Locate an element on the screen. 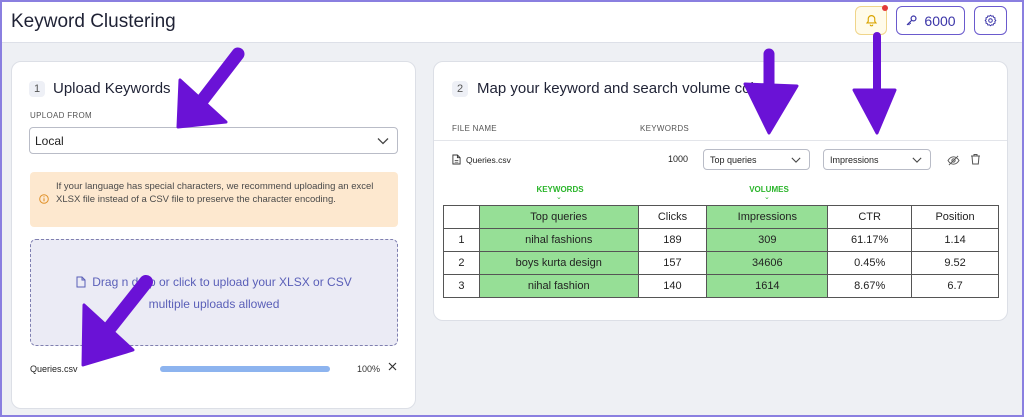 Image resolution: width=1024 pixels, height=417 pixels. mapping-file-name: Queries.csv is located at coordinates (488, 159).